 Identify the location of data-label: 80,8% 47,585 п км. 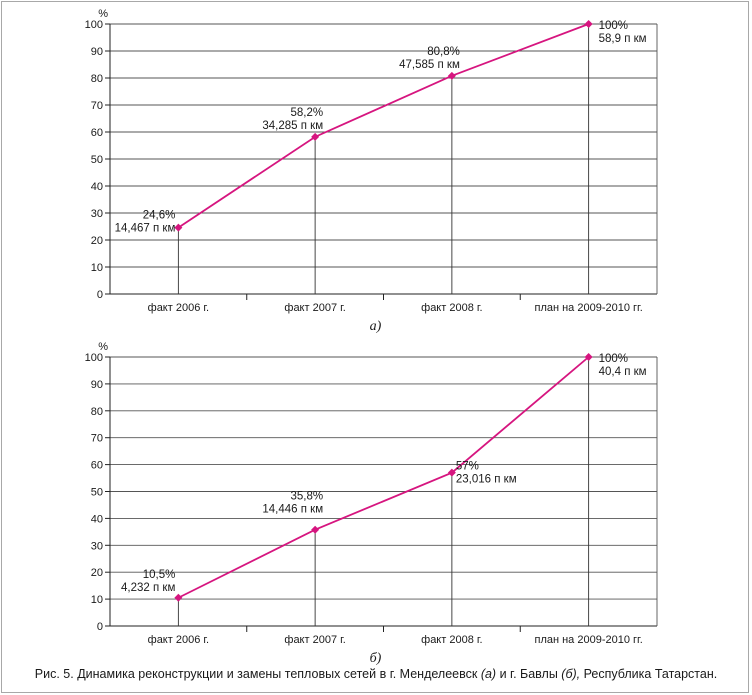
(429, 58).